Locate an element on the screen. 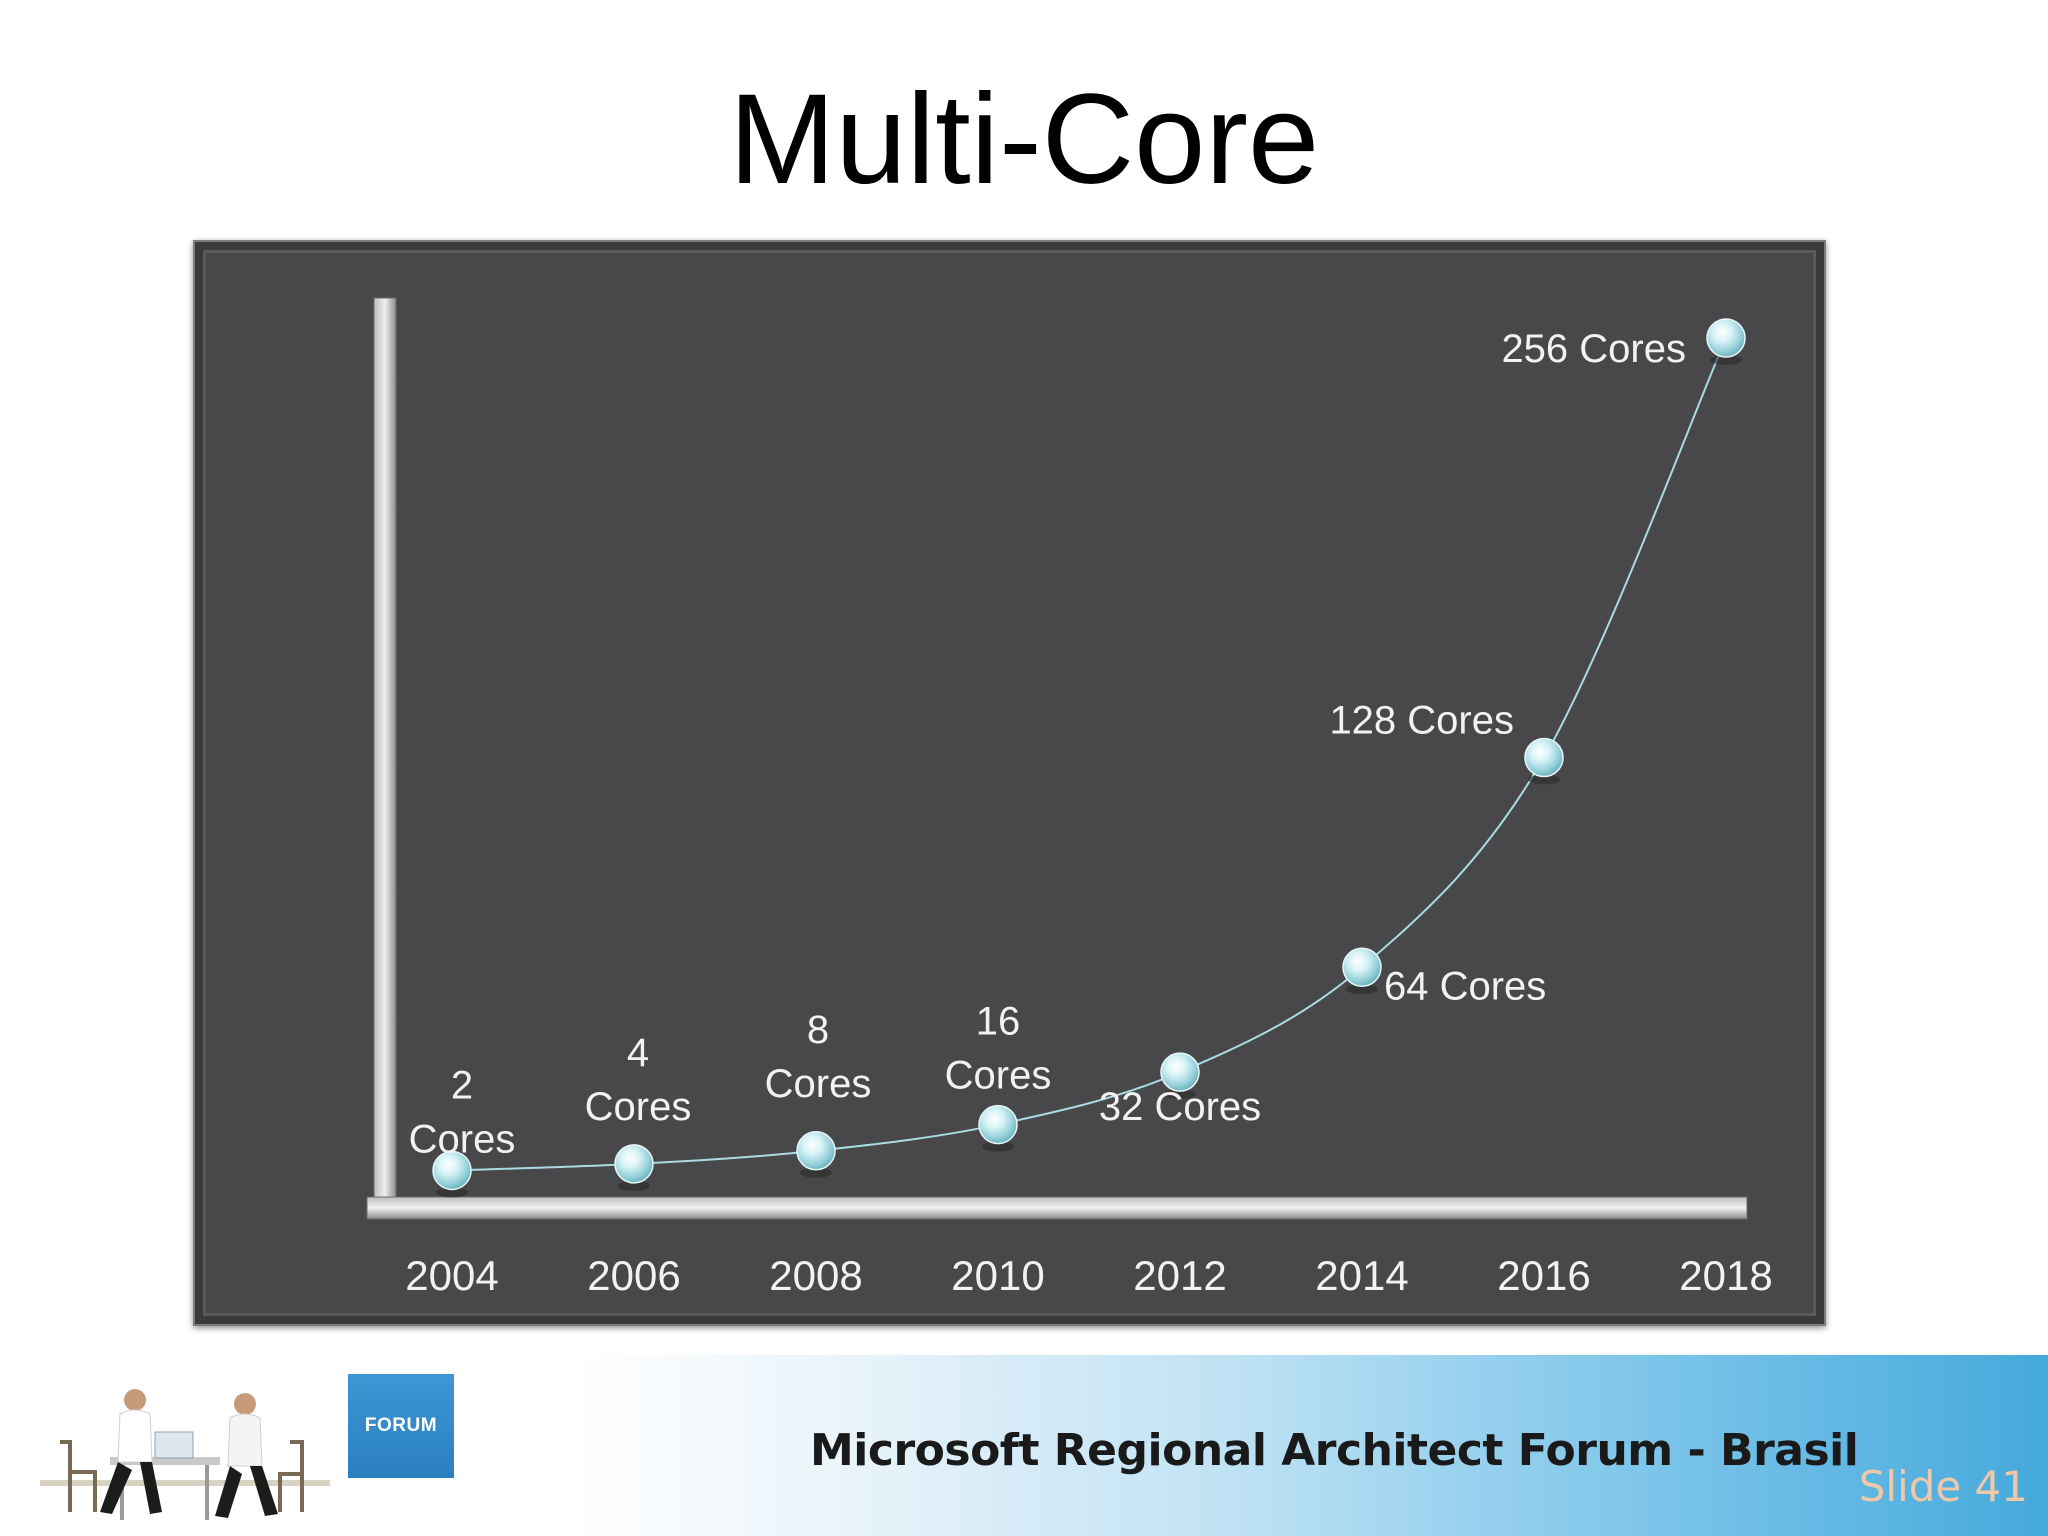  point-label-2012: 32 Cores is located at coordinates (1180, 1107).